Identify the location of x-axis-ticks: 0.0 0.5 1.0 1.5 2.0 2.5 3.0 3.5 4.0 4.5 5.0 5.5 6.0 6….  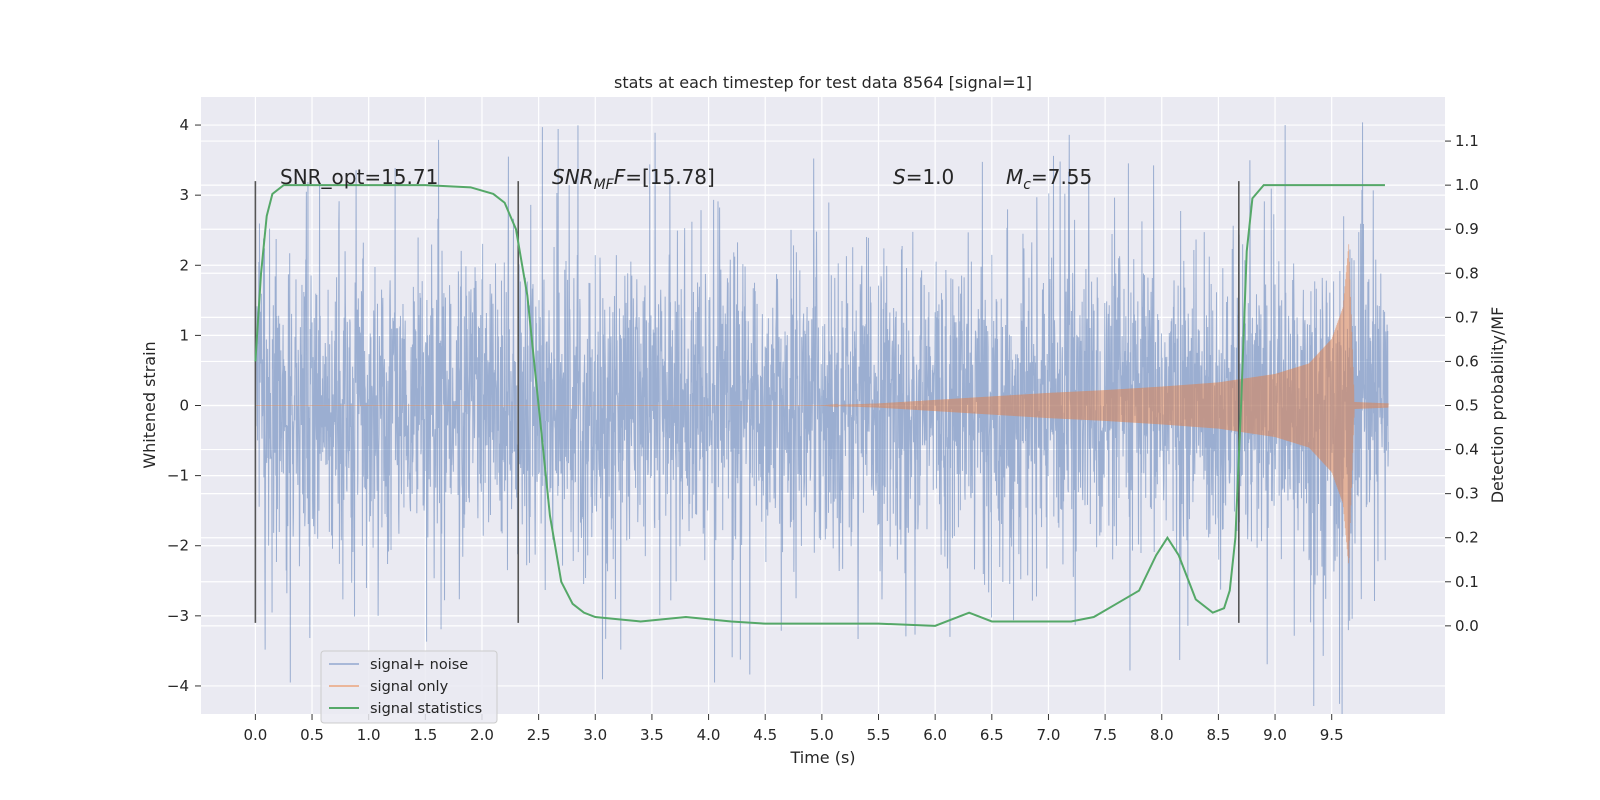
(793, 729).